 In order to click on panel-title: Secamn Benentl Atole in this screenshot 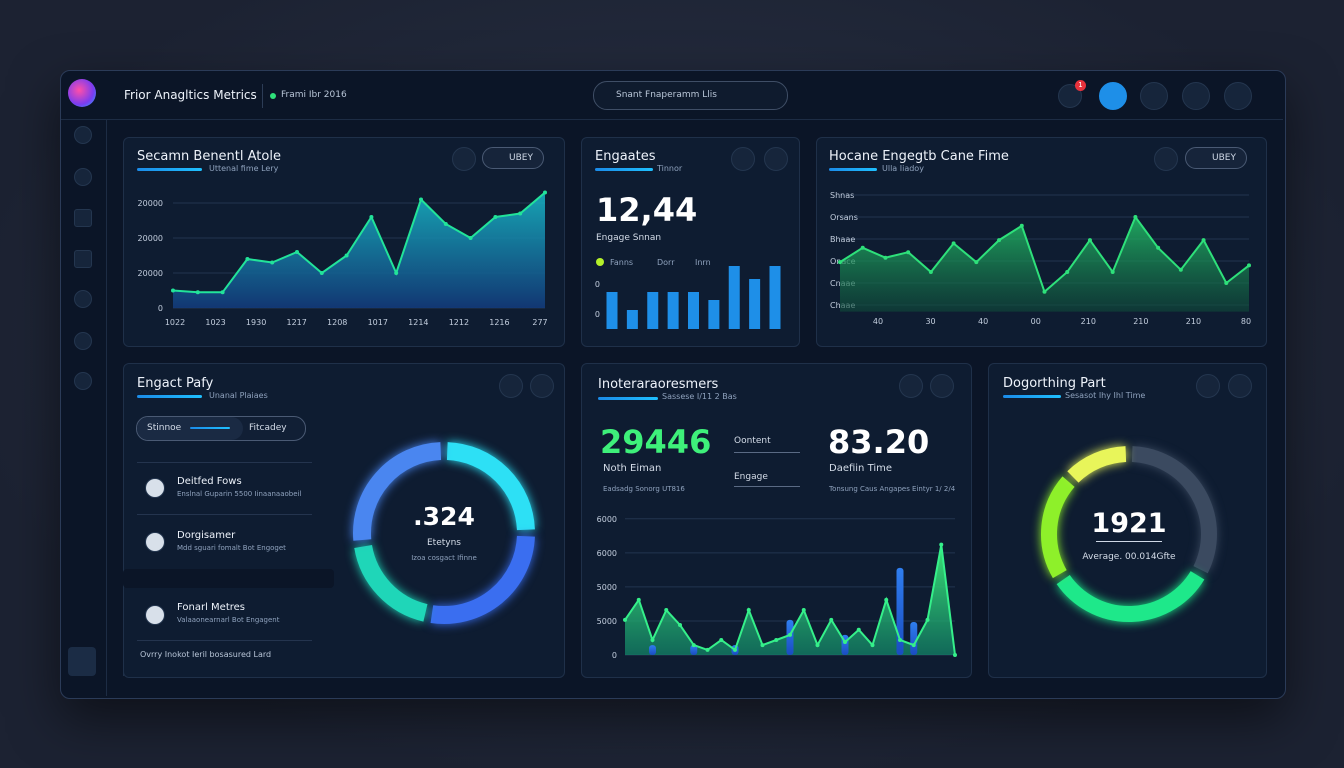, I will do `click(209, 156)`.